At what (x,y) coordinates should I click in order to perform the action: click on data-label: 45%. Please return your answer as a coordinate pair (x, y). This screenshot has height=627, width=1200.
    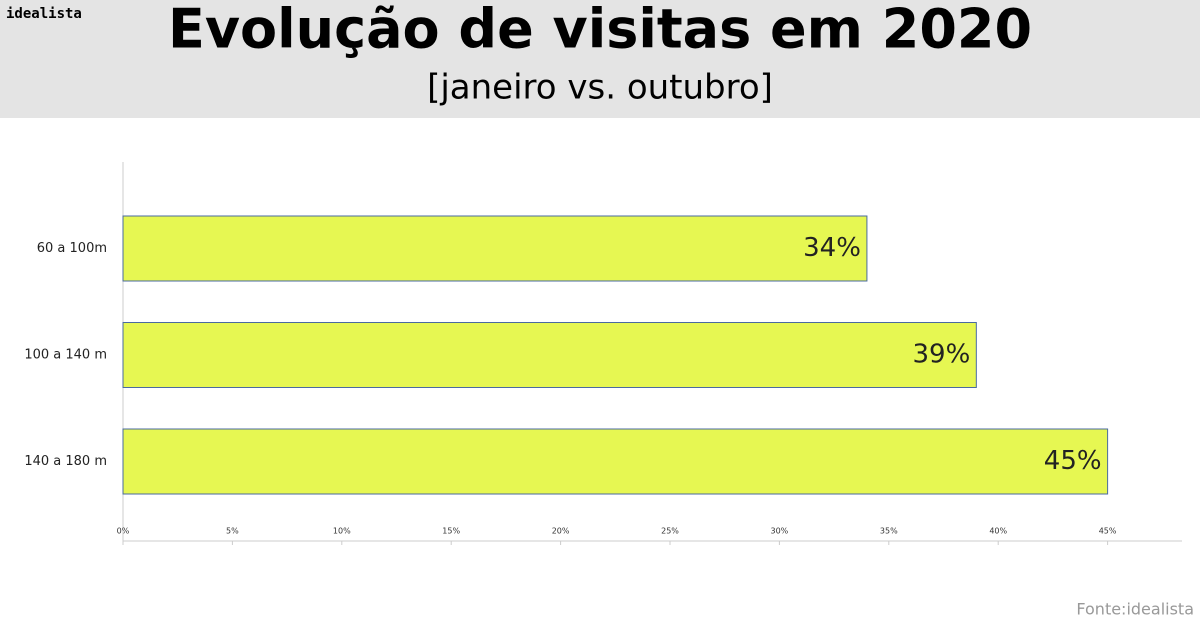
    Looking at the image, I should click on (1073, 461).